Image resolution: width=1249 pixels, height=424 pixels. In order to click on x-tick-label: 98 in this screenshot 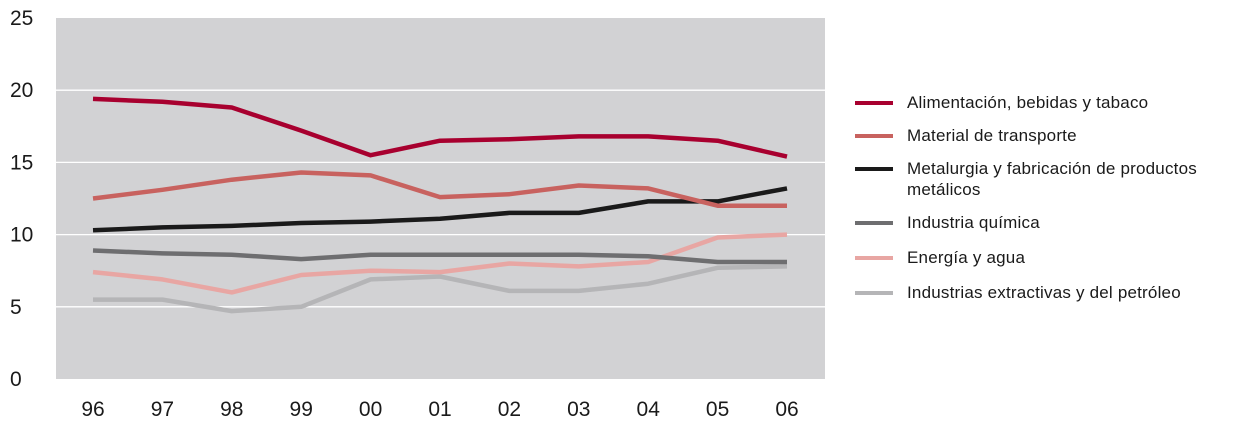, I will do `click(231, 409)`.